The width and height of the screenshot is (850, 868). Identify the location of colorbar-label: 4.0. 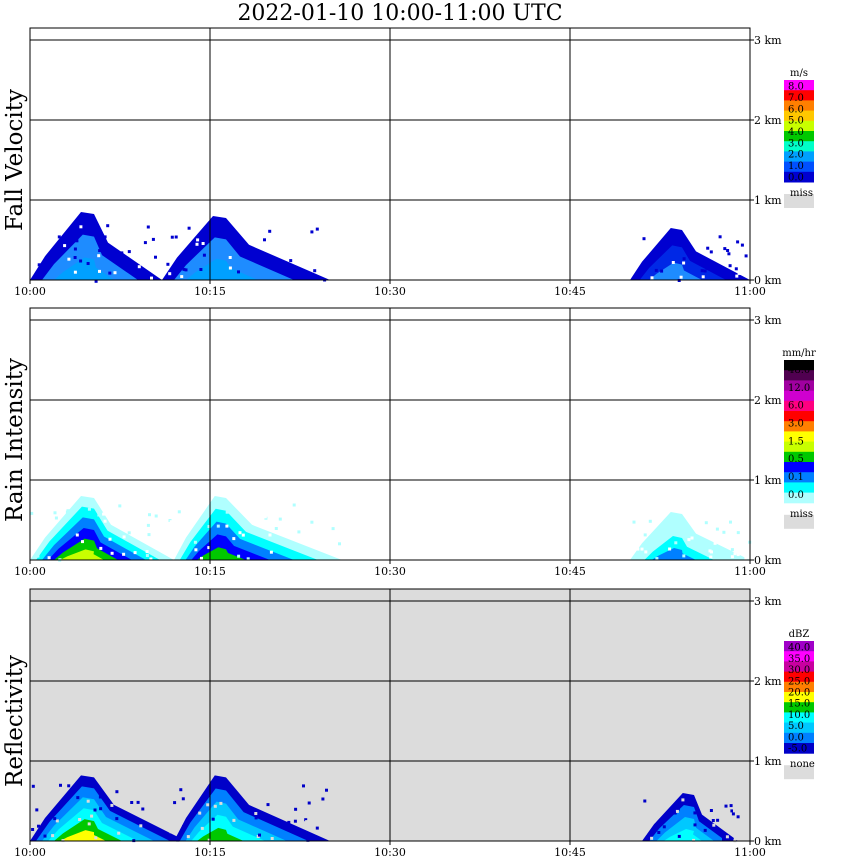
(796, 132).